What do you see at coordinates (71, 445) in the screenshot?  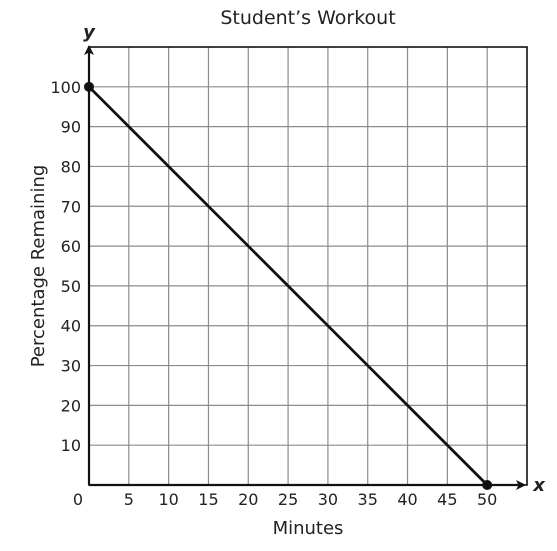 I see `y-tick-label: 10` at bounding box center [71, 445].